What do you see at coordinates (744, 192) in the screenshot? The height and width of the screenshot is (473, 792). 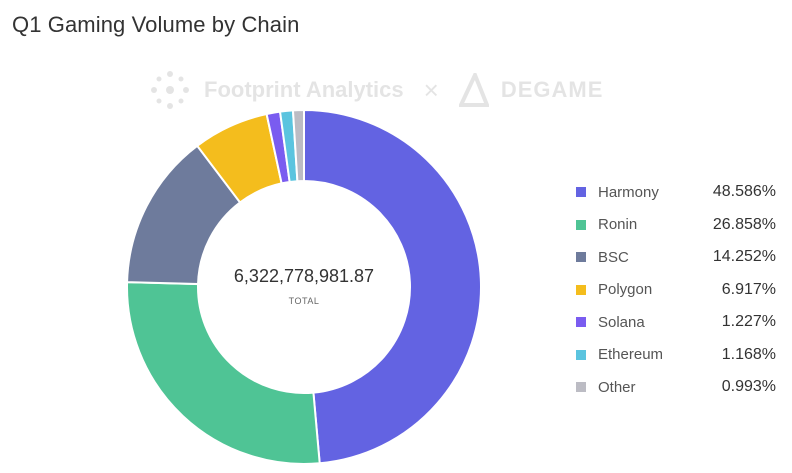 I see `legend-value: 48.586%` at bounding box center [744, 192].